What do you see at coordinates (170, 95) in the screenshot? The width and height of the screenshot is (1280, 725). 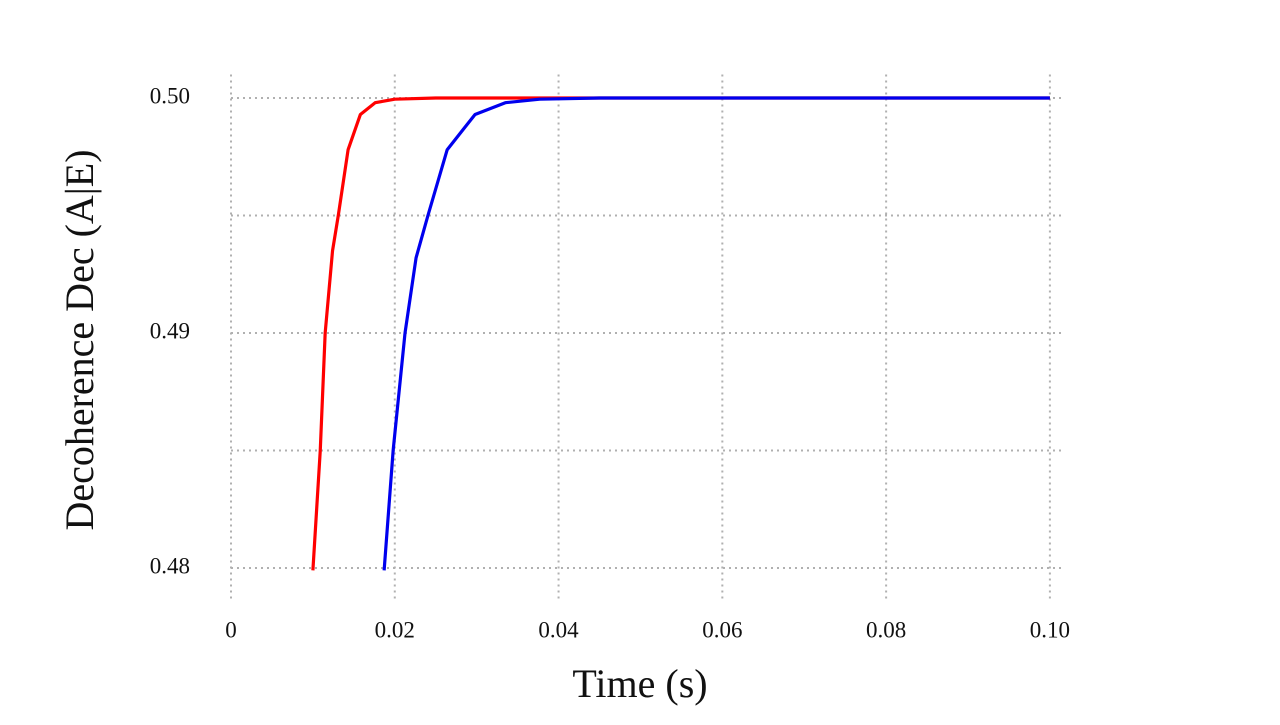 I see `y-tick-label: 0.50` at bounding box center [170, 95].